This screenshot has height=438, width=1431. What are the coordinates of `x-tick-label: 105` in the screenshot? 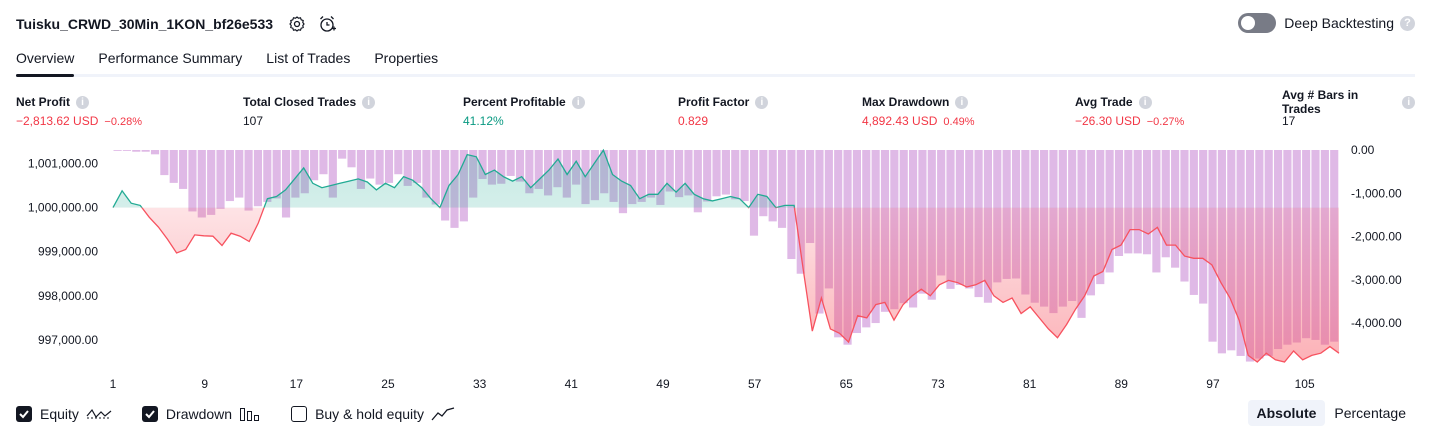 It's located at (1305, 384).